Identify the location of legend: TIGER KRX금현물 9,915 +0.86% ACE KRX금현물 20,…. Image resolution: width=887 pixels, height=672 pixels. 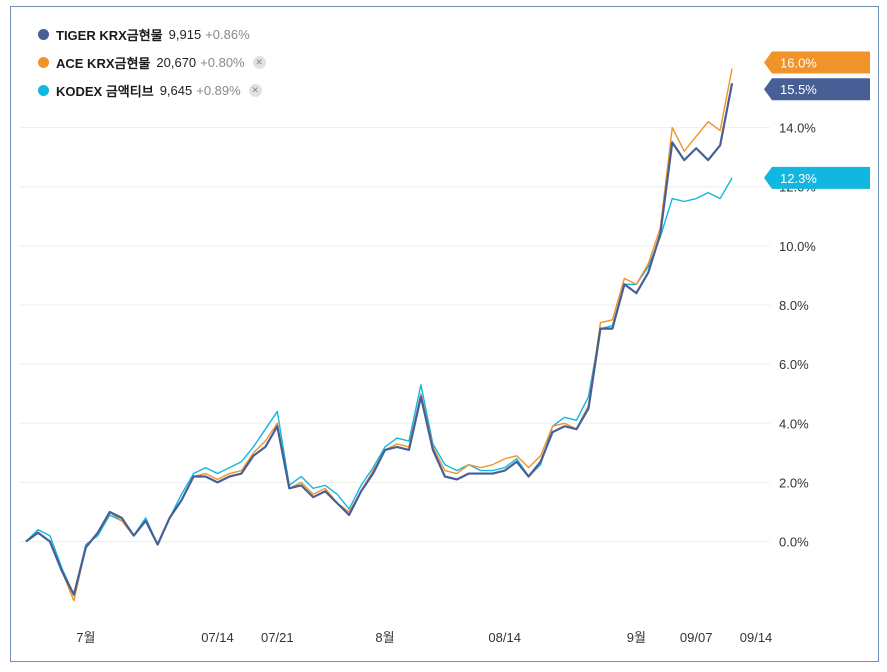
(152, 62).